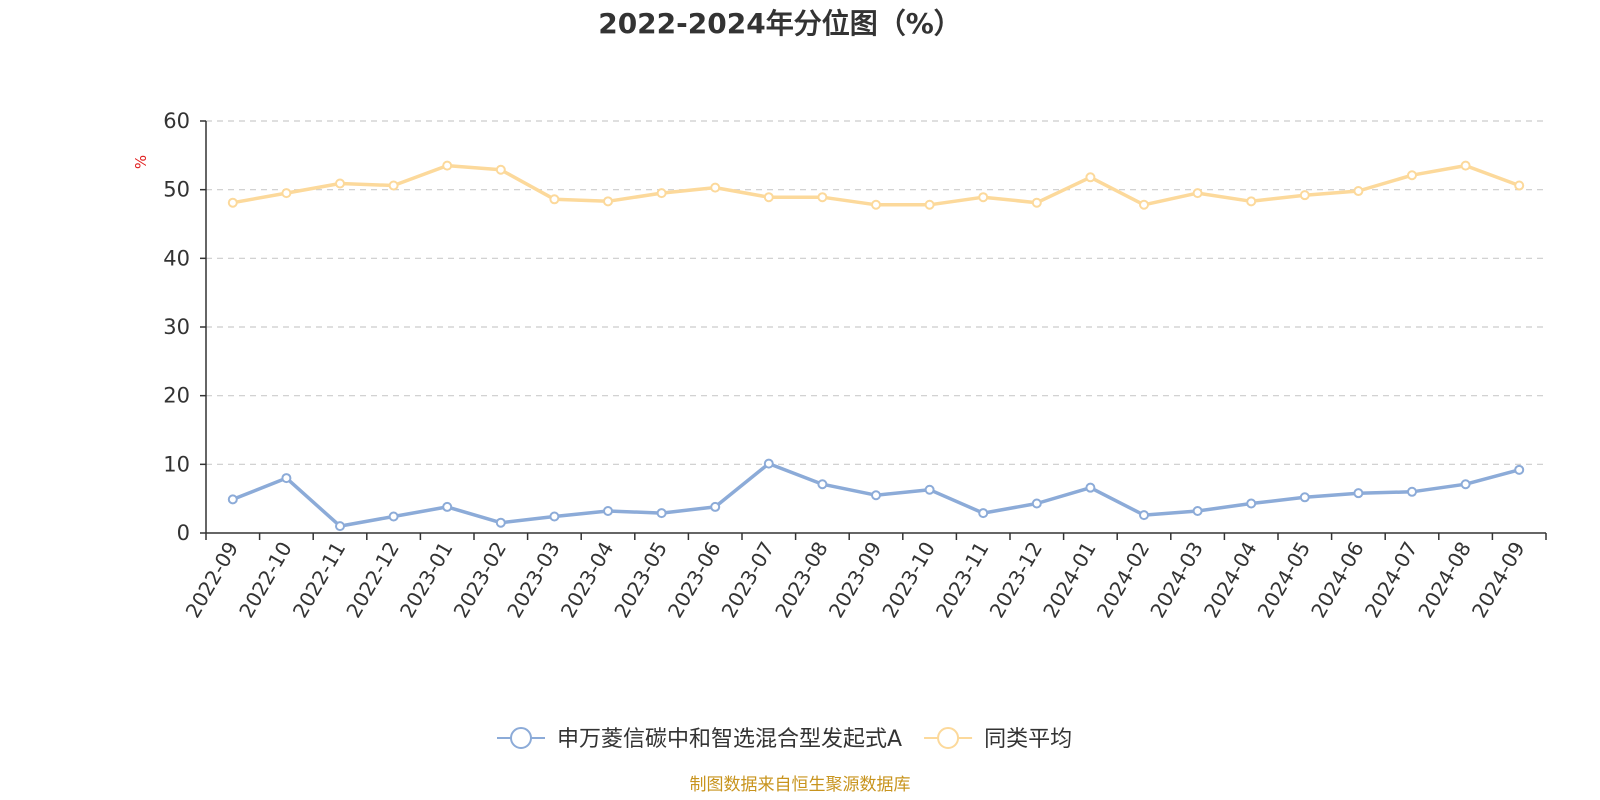 The height and width of the screenshot is (800, 1600). I want to click on y-tick-label: 60, so click(176, 121).